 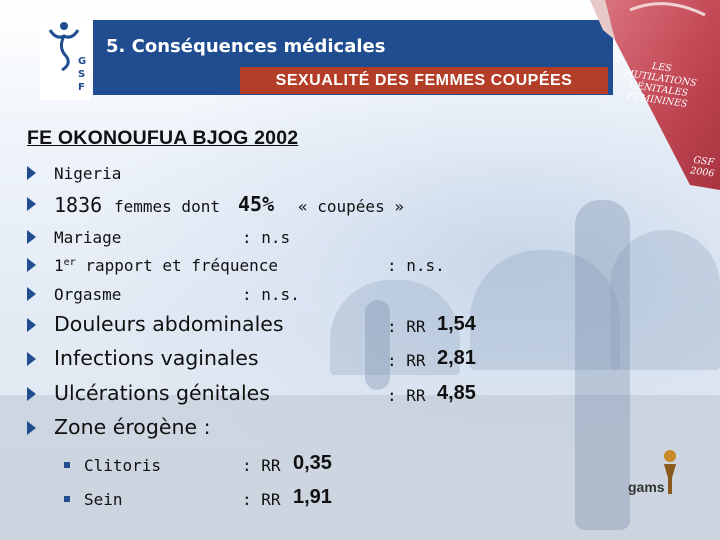 I want to click on slide-title: 5. Conséquences médicales, so click(x=246, y=46).